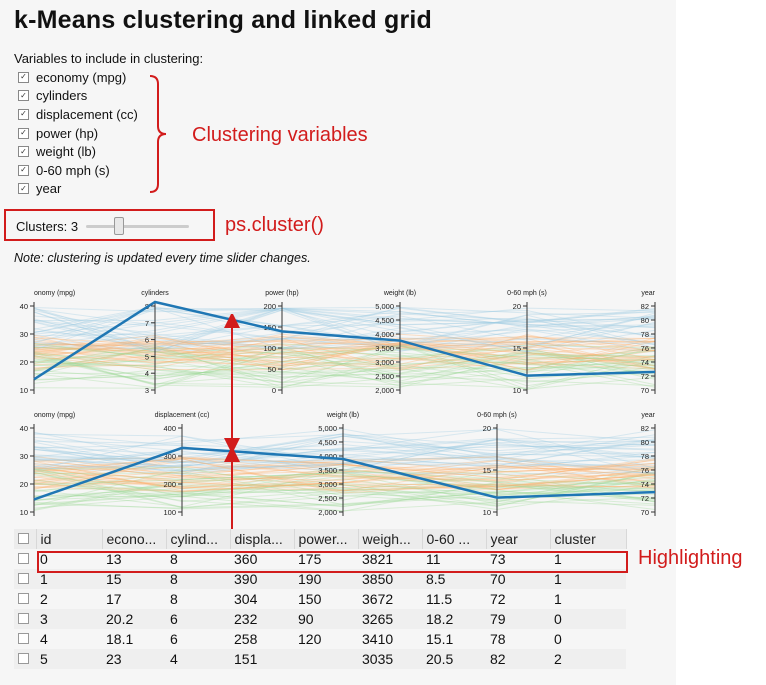 The width and height of the screenshot is (766, 685). I want to click on table-row: 0 13 8 360 175 3821 11 73 1, so click(320, 559).